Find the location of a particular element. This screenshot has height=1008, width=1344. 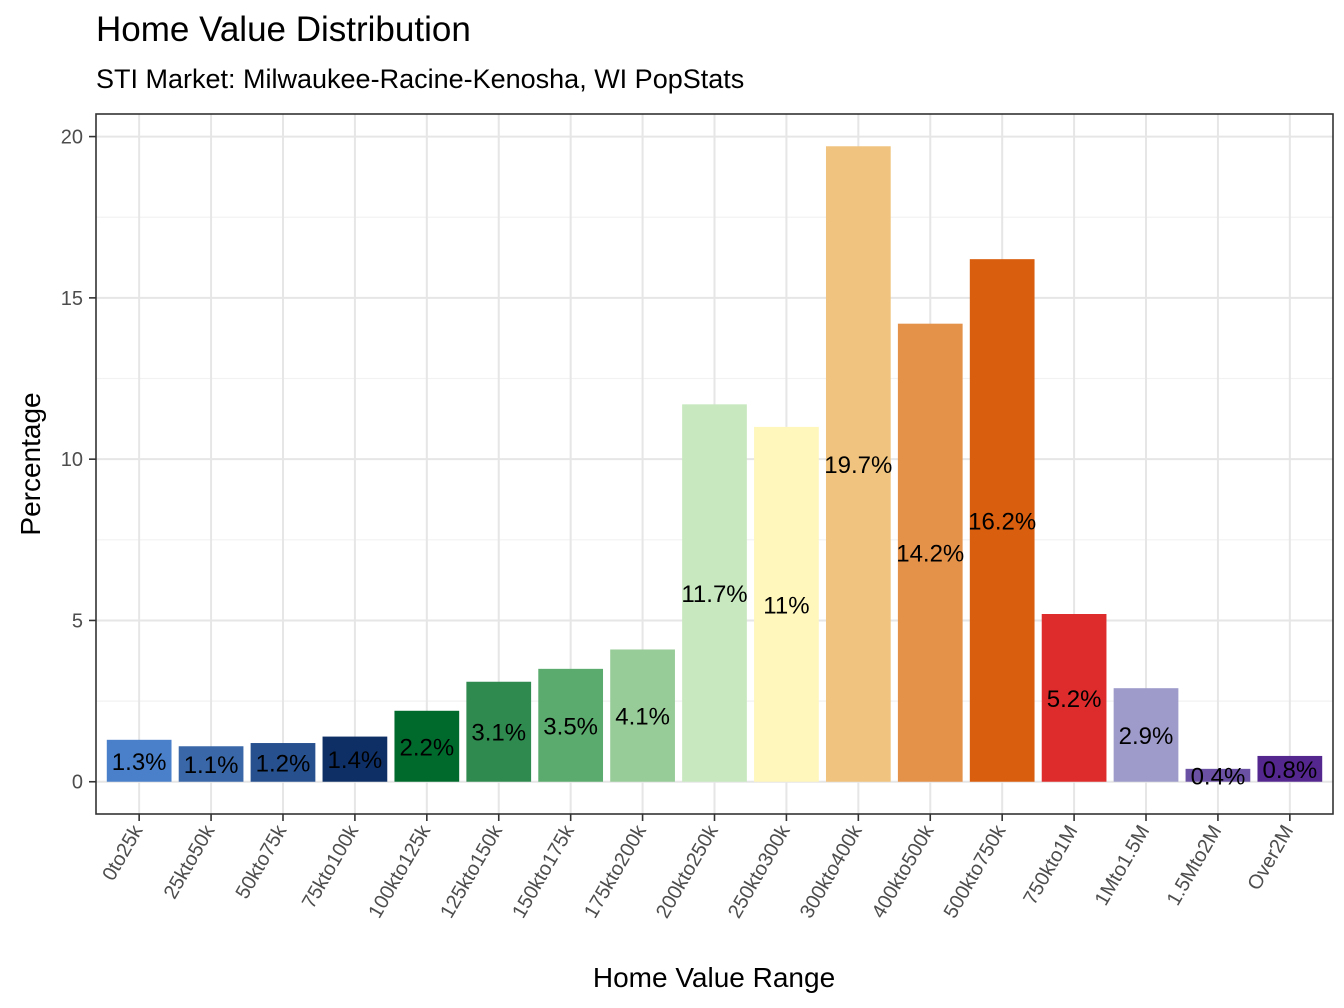

bar-1Mto1.5M is located at coordinates (1146, 735).